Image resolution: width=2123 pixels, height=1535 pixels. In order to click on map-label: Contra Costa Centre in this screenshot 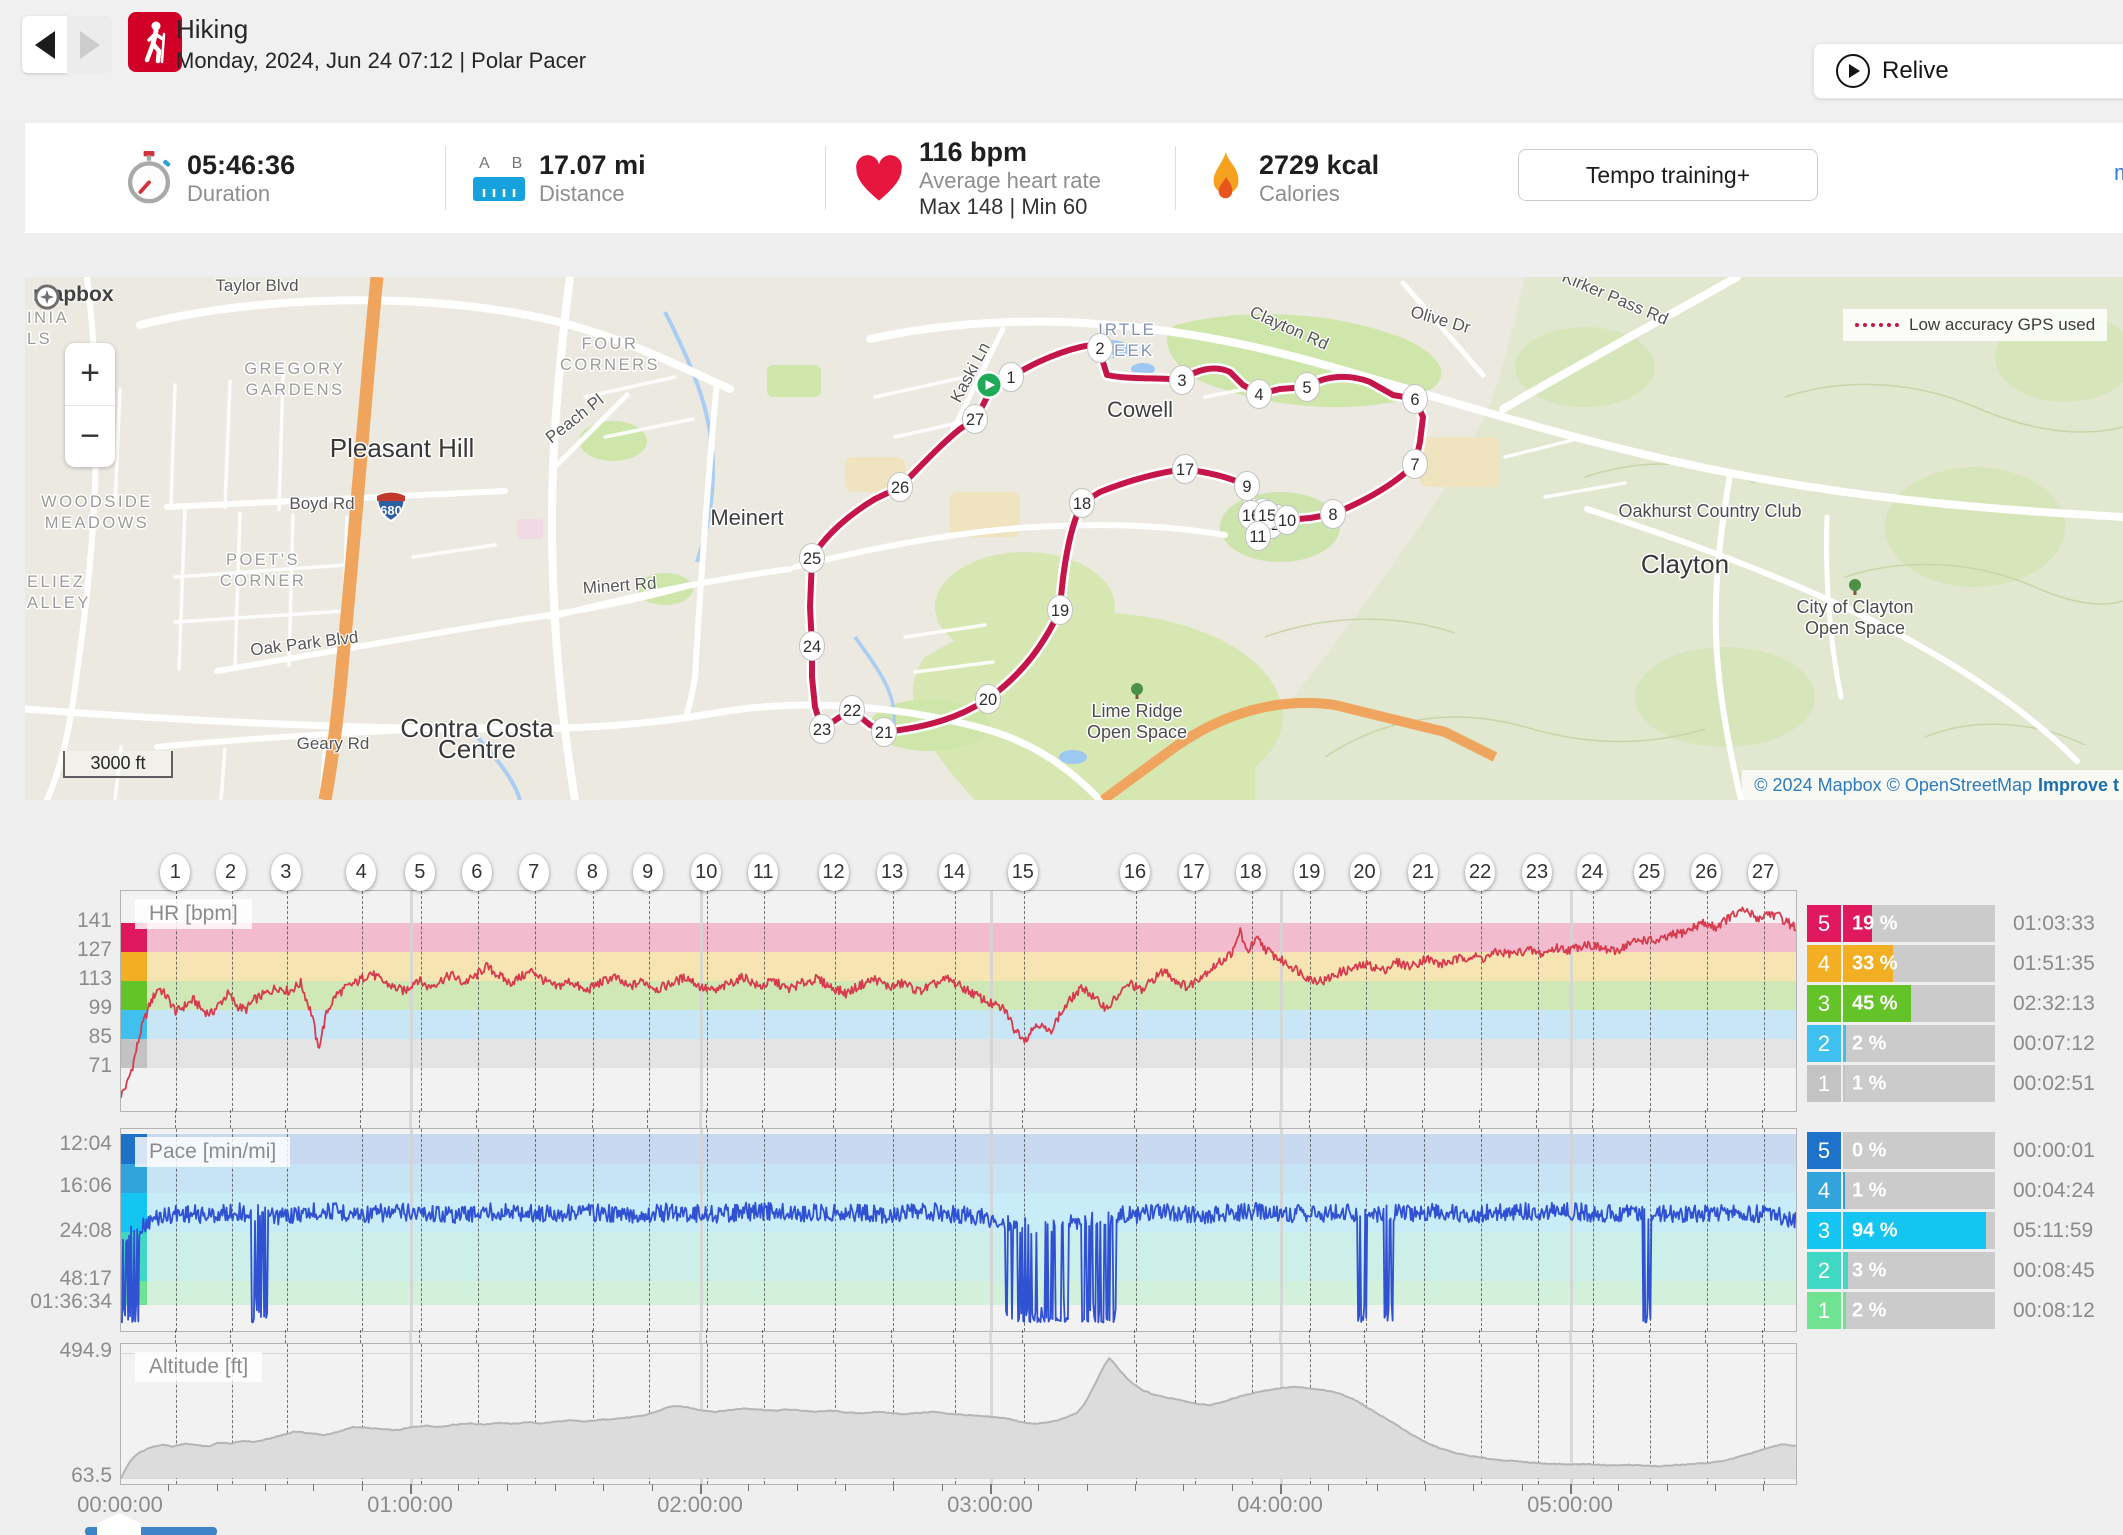, I will do `click(477, 738)`.